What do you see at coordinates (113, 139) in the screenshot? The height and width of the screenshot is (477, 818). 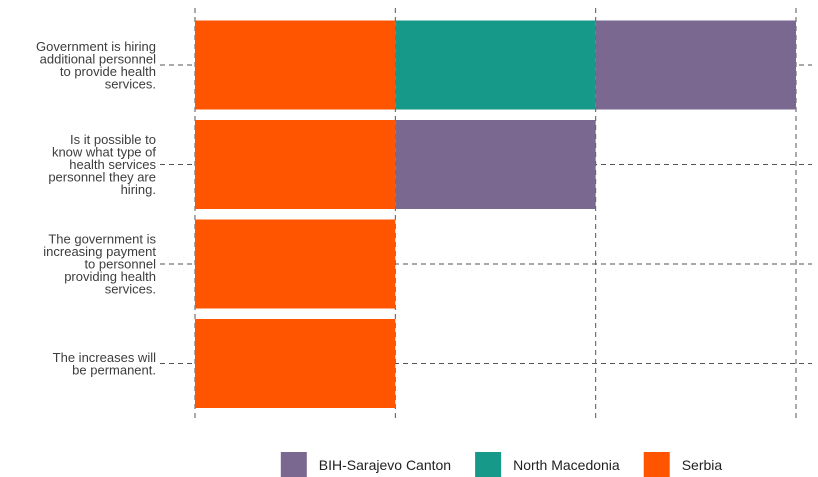 I see `category-label-line: Is it possible to` at bounding box center [113, 139].